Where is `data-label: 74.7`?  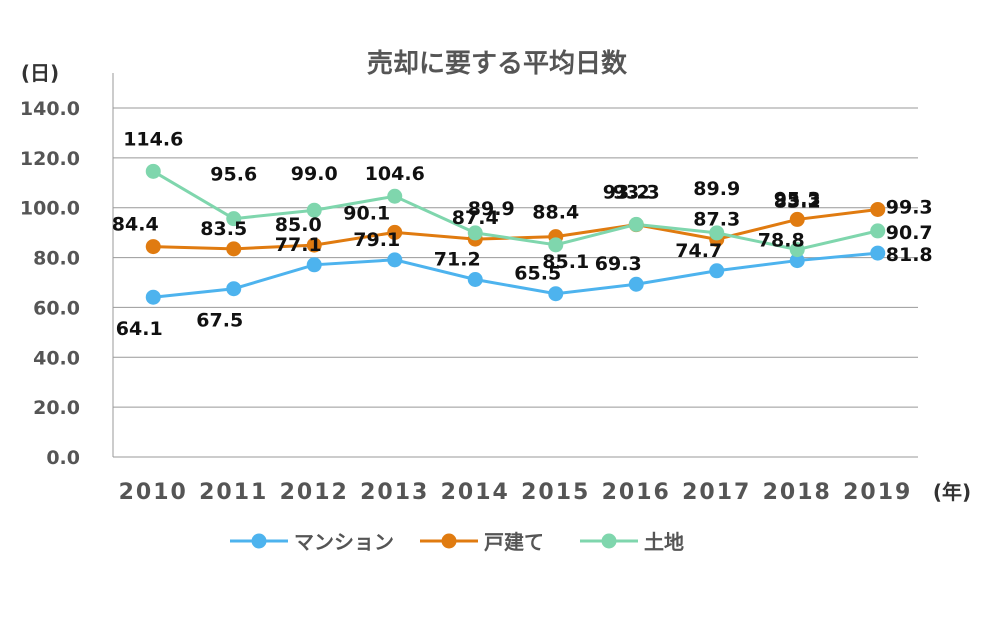 data-label: 74.7 is located at coordinates (698, 251).